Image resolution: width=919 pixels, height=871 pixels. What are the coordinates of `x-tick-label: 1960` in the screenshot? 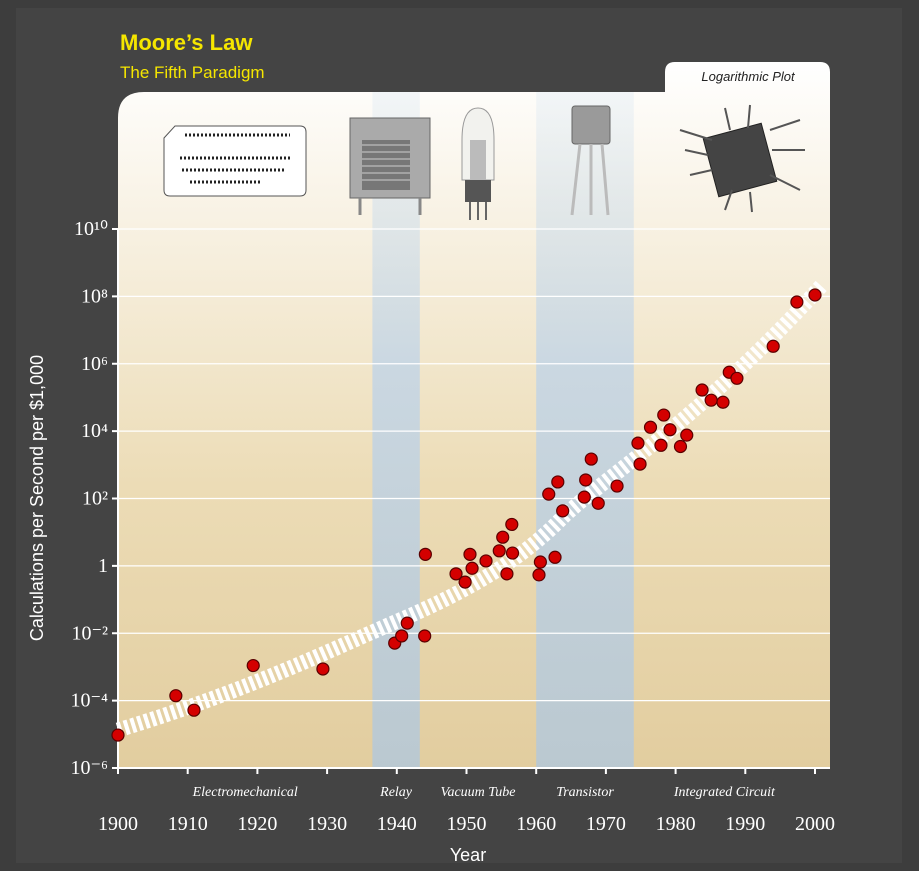 It's located at (536, 824).